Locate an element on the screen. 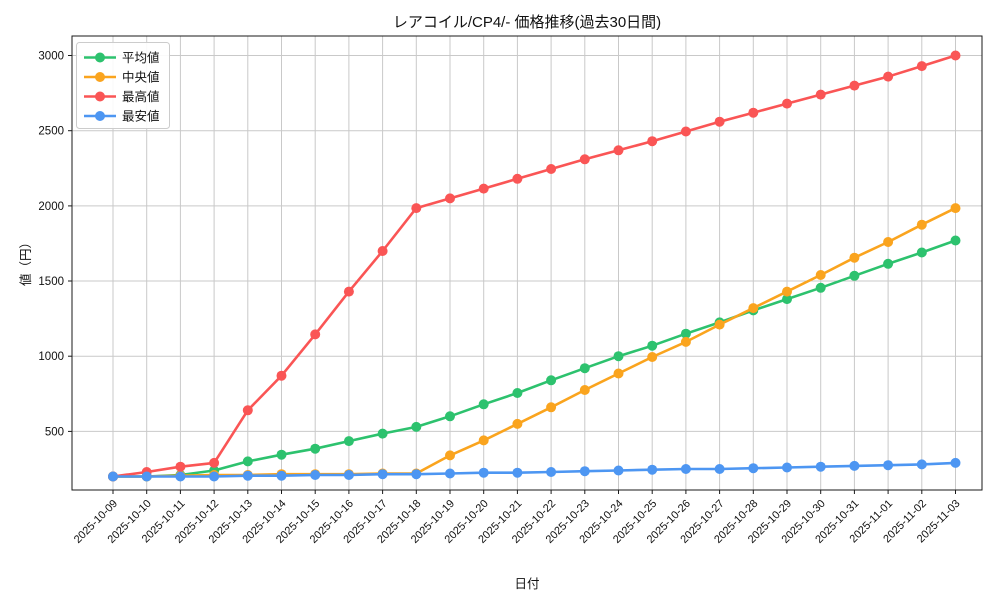 This screenshot has height=600, width=1000. legend-item-min: 最安値 is located at coordinates (122, 116).